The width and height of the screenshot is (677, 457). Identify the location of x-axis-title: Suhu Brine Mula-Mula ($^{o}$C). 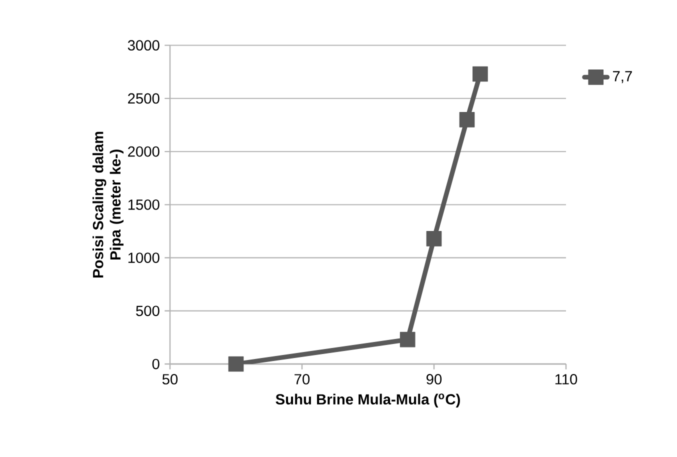
(368, 401).